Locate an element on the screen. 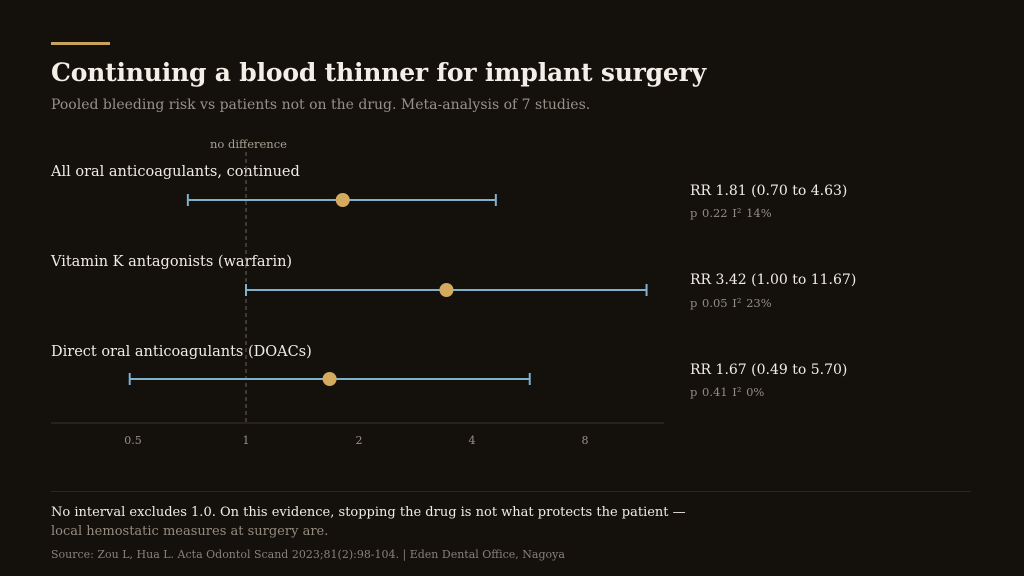 This screenshot has width=1024, height=576. x-tick-label: 1 is located at coordinates (246, 440).